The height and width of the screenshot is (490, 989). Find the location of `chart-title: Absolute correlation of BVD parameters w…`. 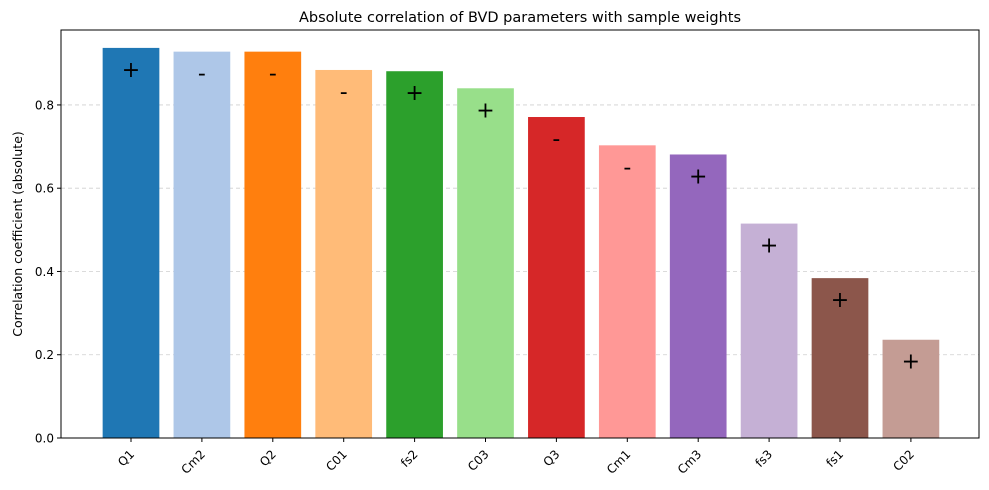

chart-title: Absolute correlation of BVD parameters w… is located at coordinates (520, 18).